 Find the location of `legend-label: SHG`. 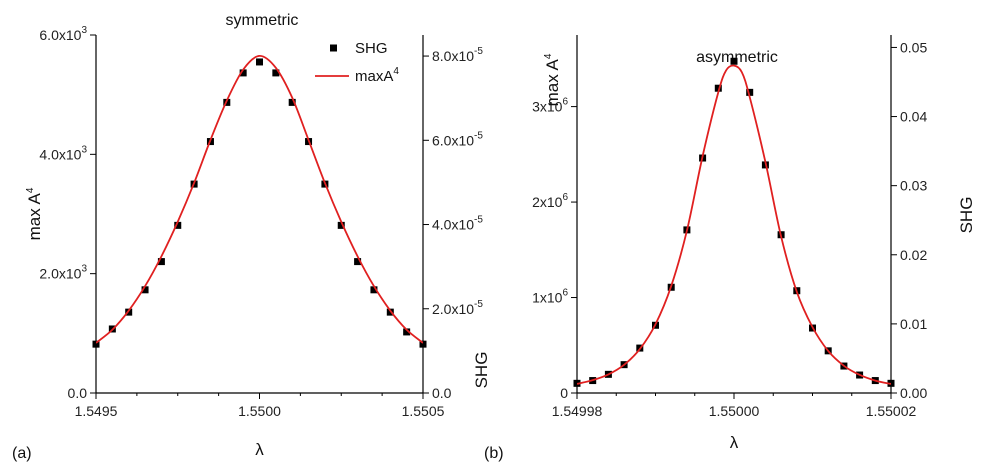

legend-label: SHG is located at coordinates (371, 48).